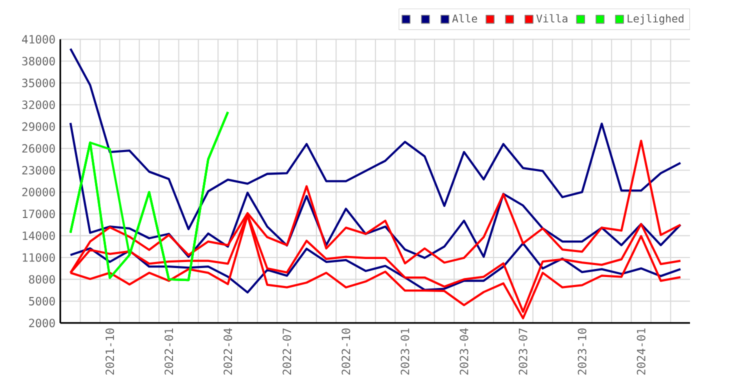 The image size is (750, 385). Describe the element at coordinates (38, 39) in the screenshot. I see `y-tick-label: 41000` at that location.